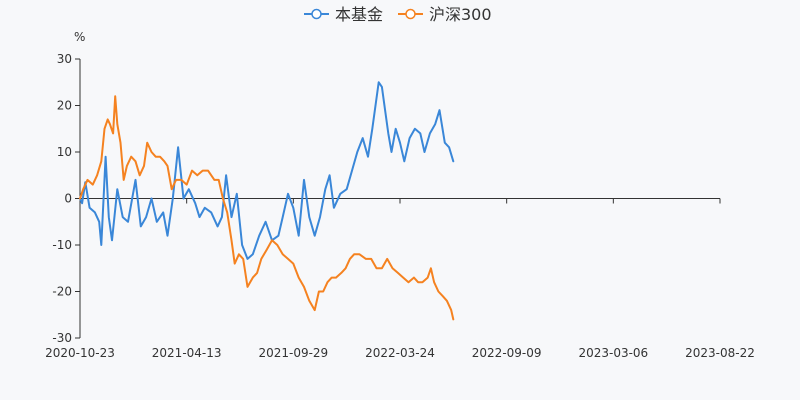 This screenshot has width=800, height=400. I want to click on x-tick-label: 2023-08-22, so click(720, 353).